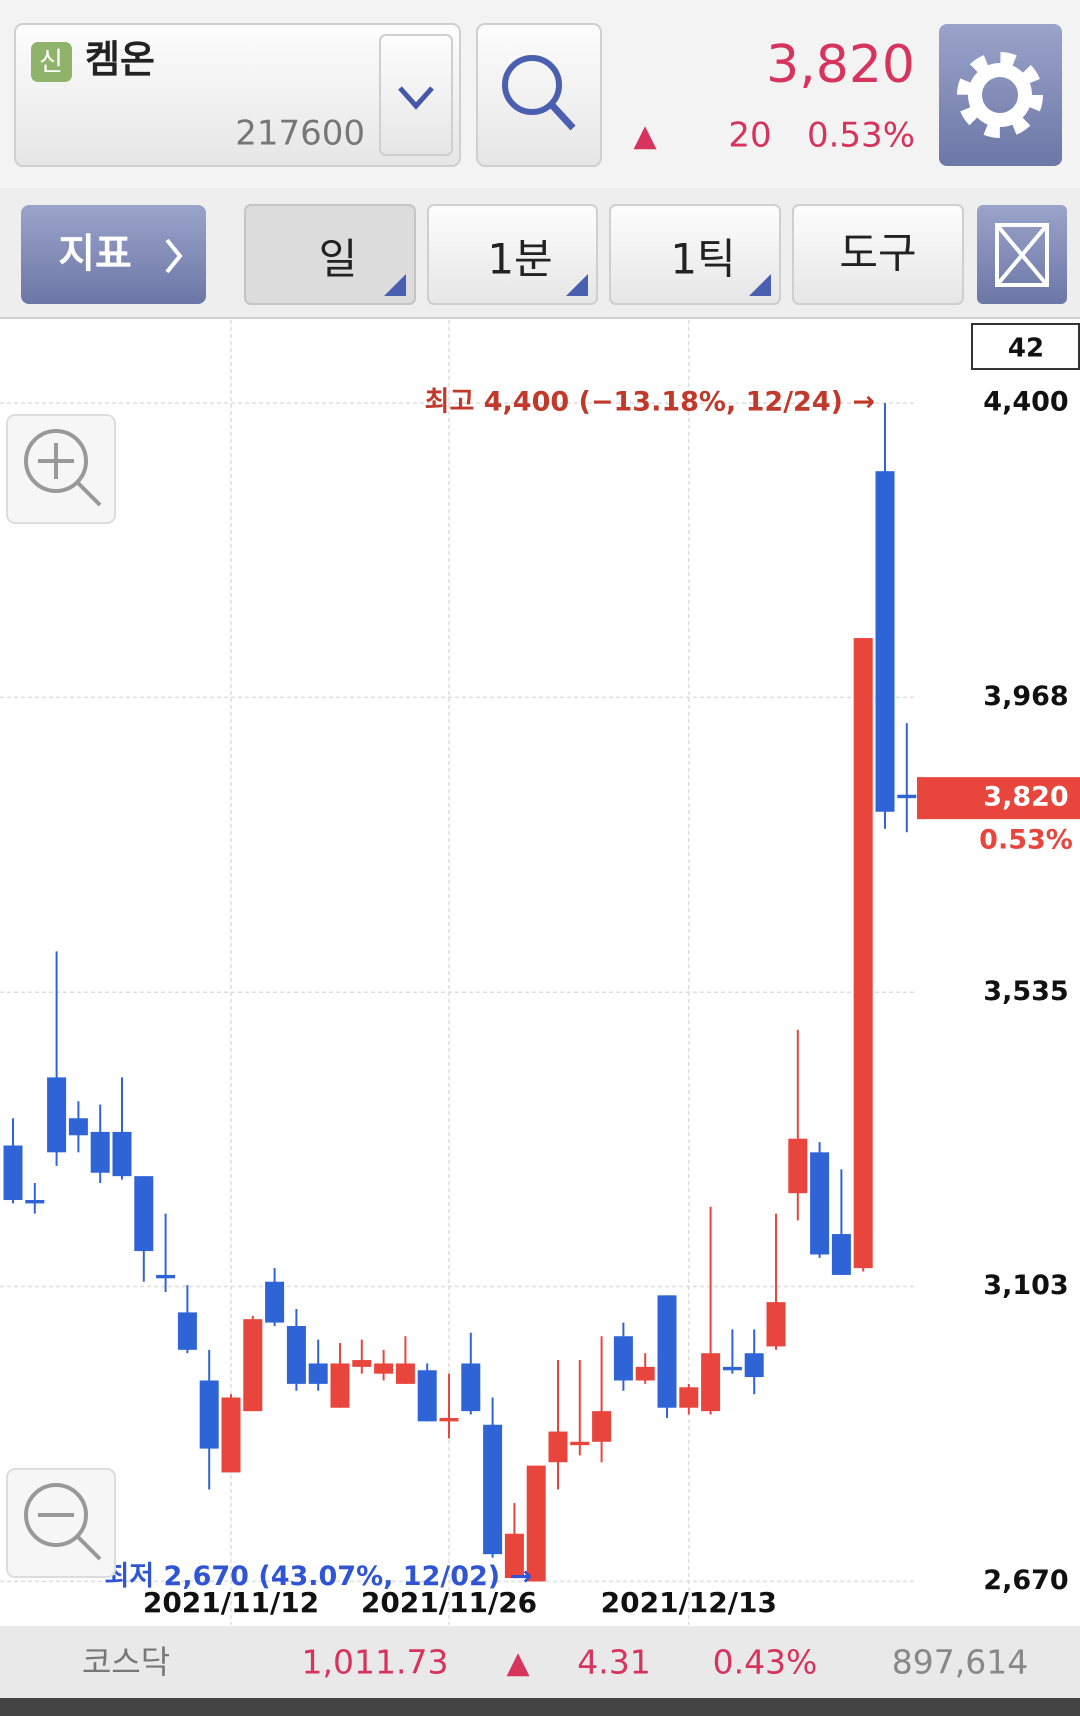 The image size is (1080, 1716). What do you see at coordinates (375, 1662) in the screenshot?
I see `index-value: 1,011.73` at bounding box center [375, 1662].